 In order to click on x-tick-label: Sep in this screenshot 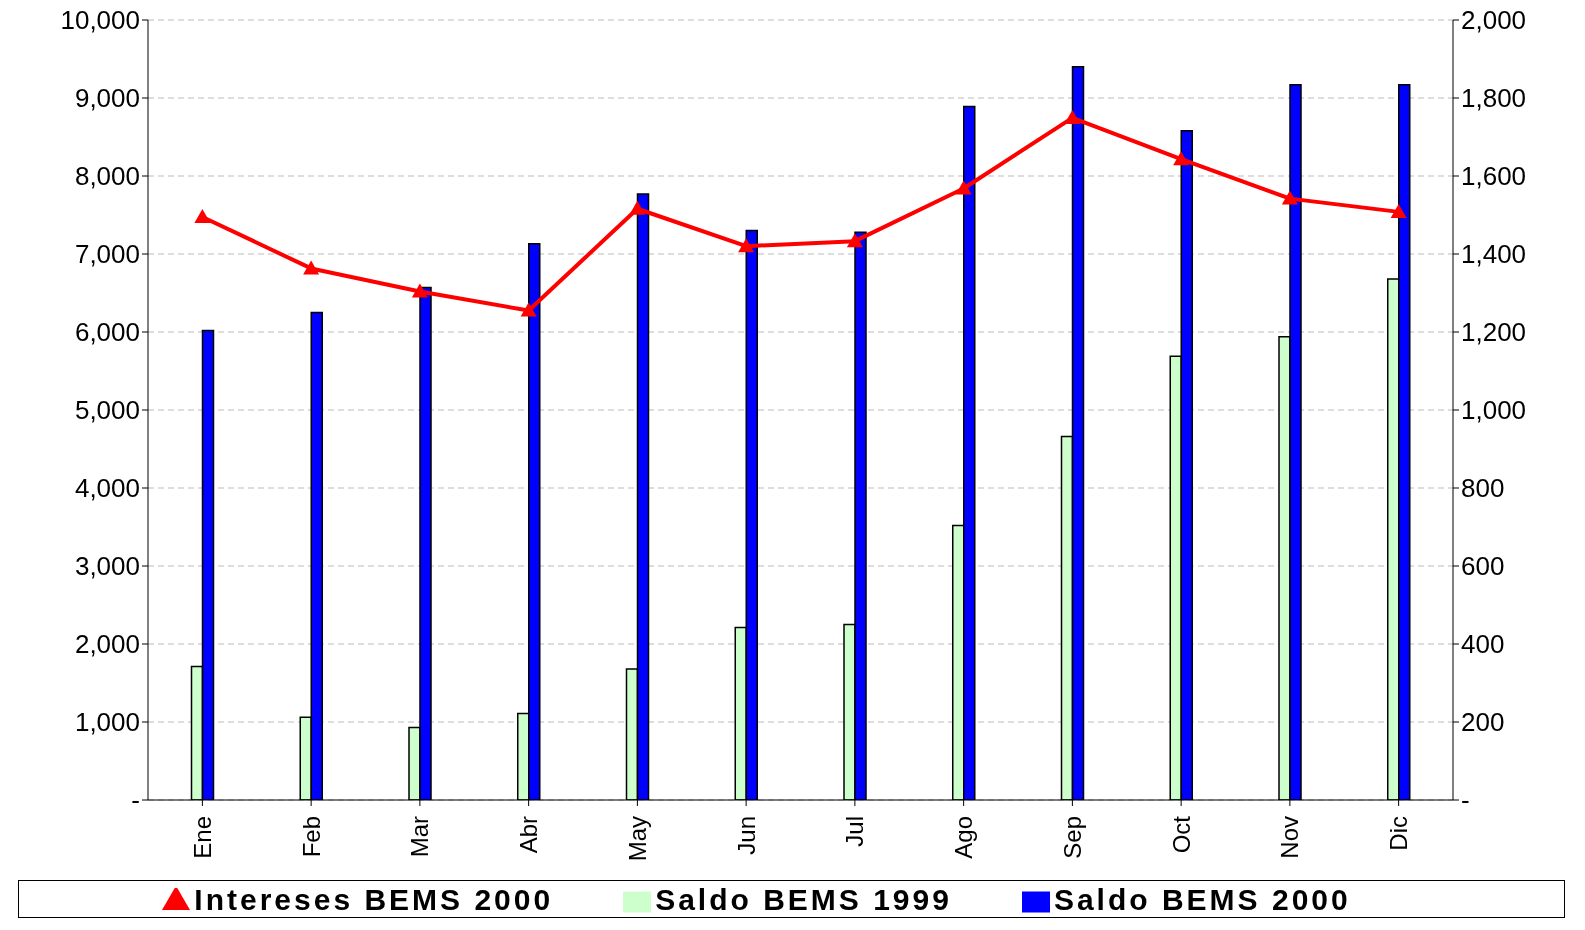, I will do `click(1072, 837)`.